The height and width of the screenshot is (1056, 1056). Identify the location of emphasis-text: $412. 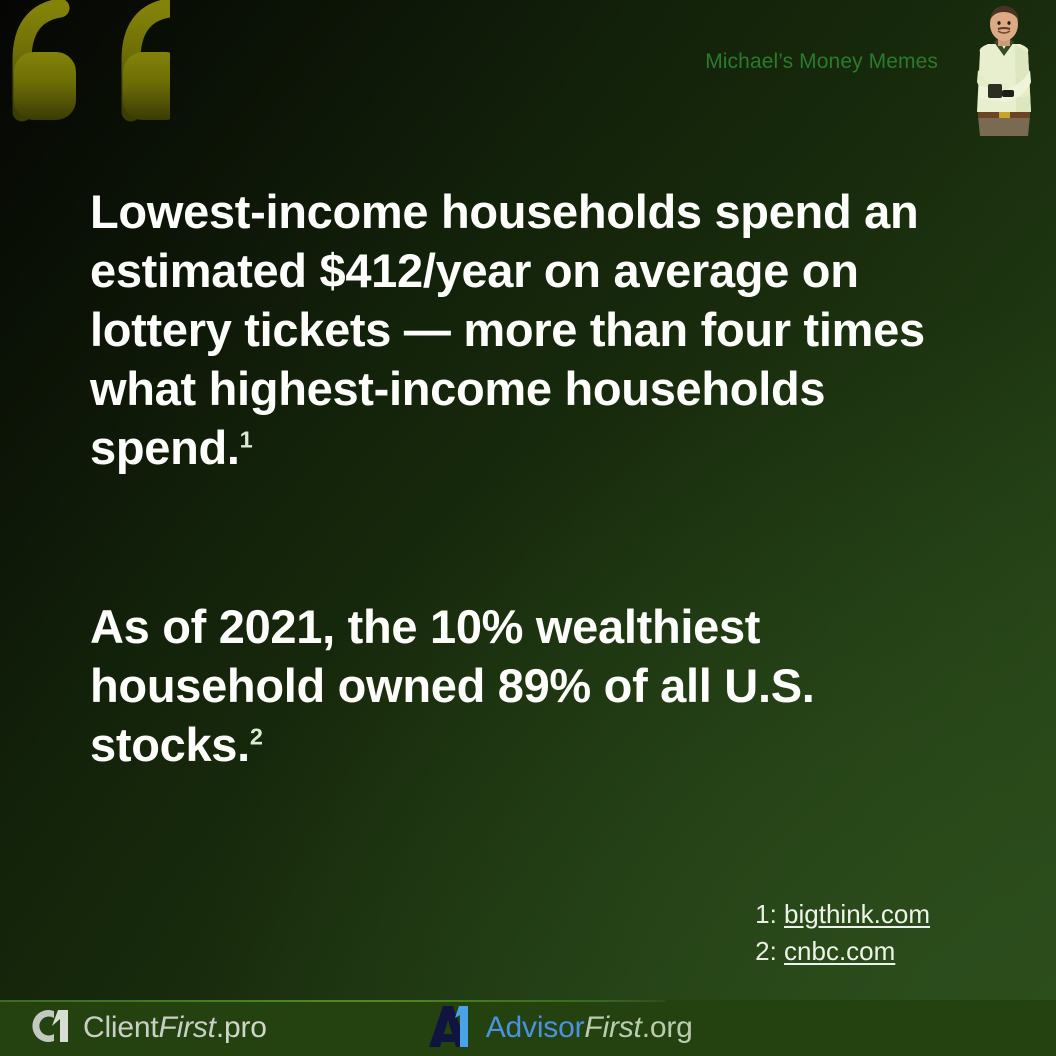
(371, 270).